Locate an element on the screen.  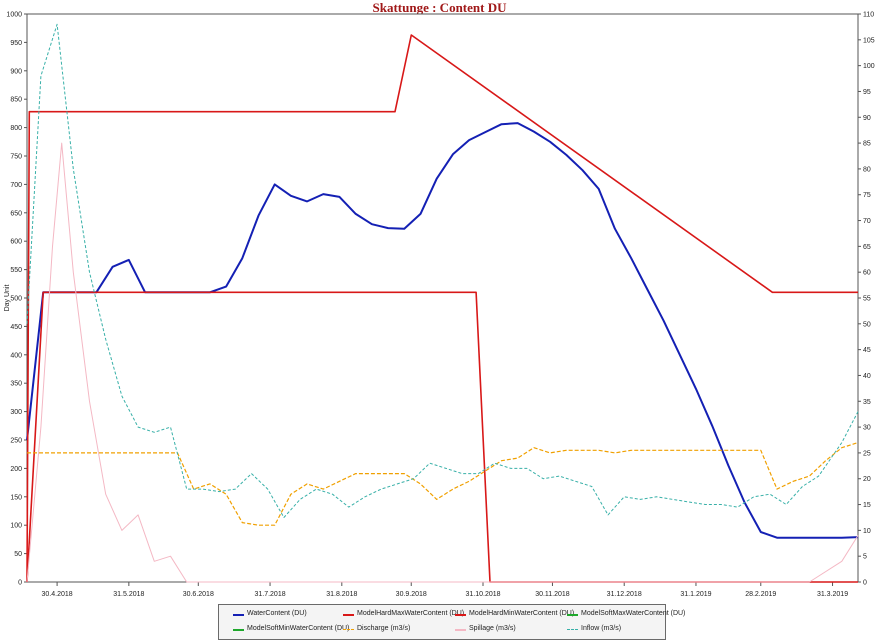
x-tick-label: 30.9.2018 is located at coordinates (411, 594).